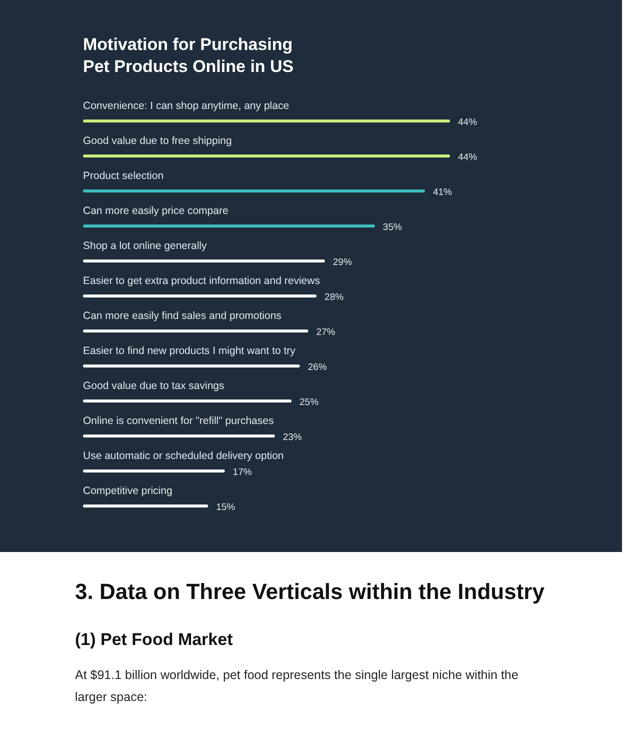  Describe the element at coordinates (157, 141) in the screenshot. I see `y-tick-label: Good value due to free shipping` at that location.